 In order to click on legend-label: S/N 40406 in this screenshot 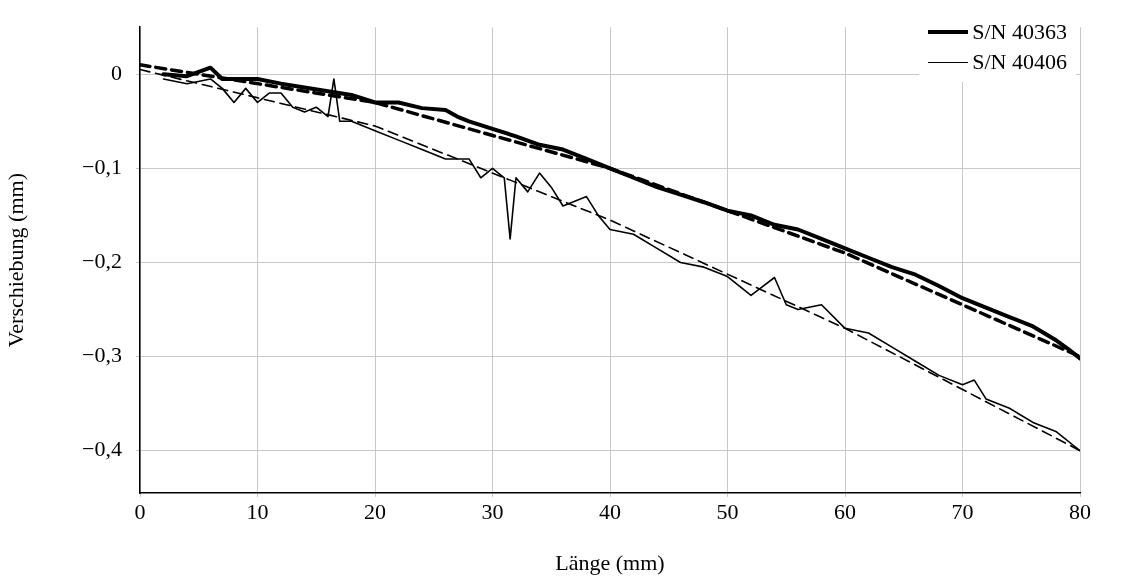, I will do `click(1019, 62)`.